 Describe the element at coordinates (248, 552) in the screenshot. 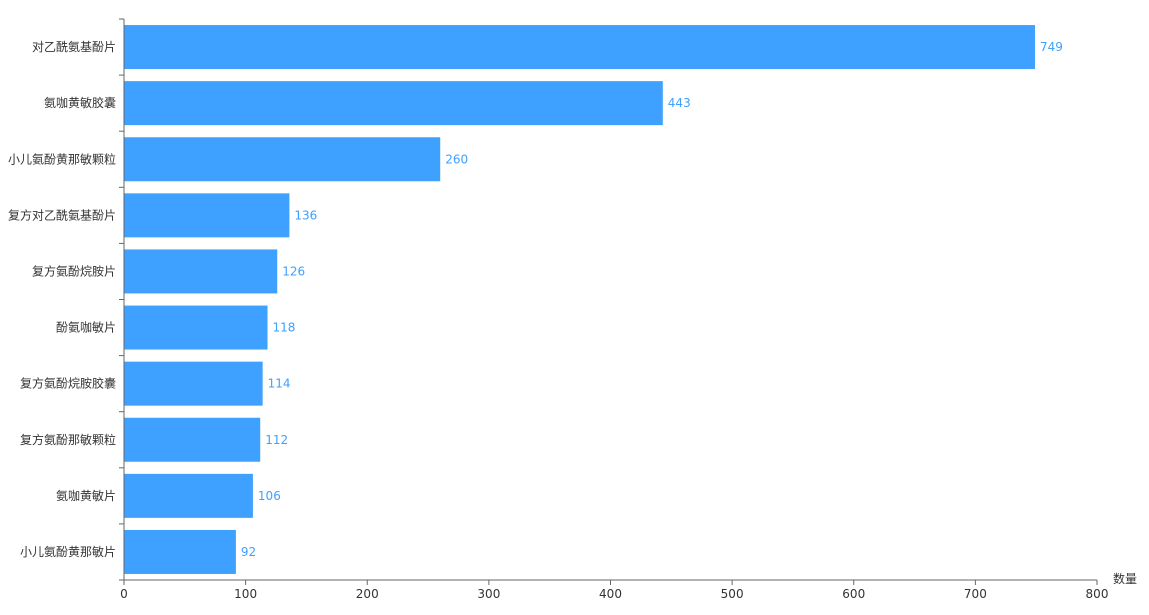

I see `data-label: 92` at that location.